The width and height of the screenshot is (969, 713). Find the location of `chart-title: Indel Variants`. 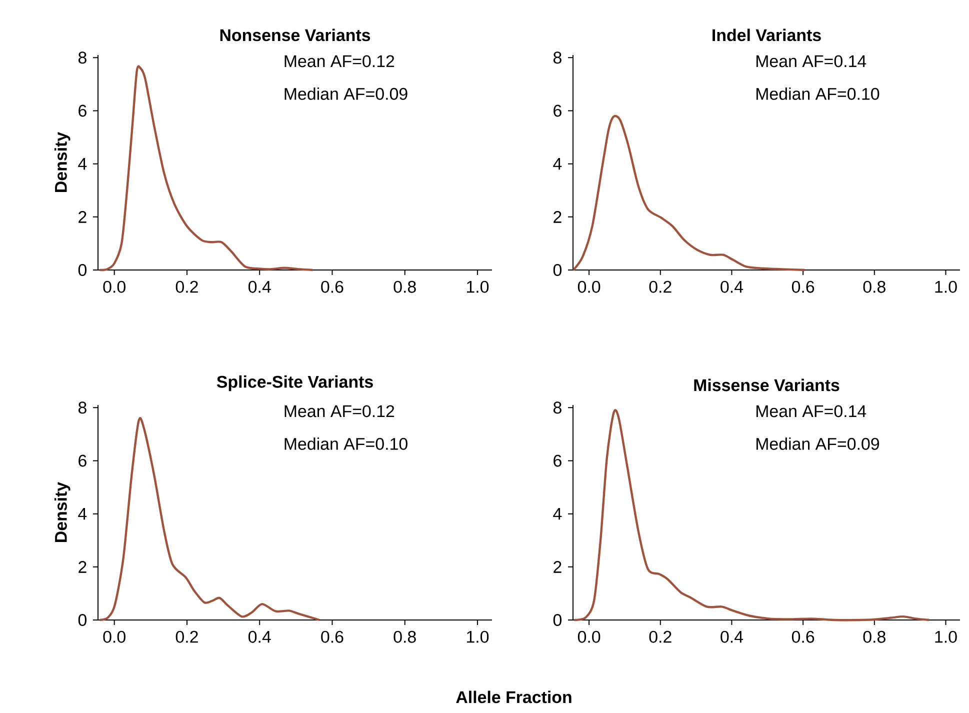

chart-title: Indel Variants is located at coordinates (766, 35).